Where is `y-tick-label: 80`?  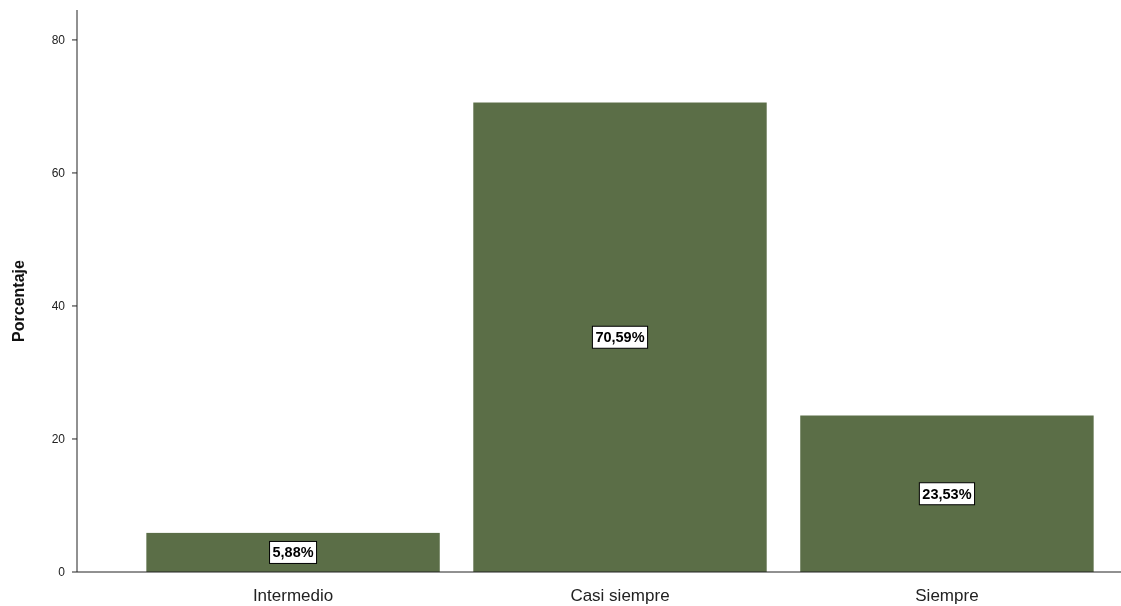
y-tick-label: 80 is located at coordinates (58, 39).